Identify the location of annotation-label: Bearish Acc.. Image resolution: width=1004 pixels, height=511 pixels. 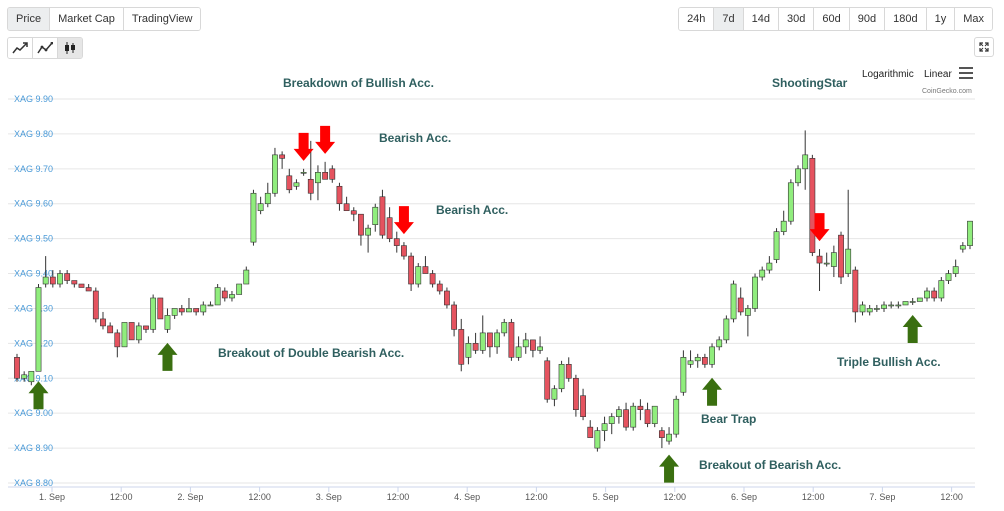
(415, 138).